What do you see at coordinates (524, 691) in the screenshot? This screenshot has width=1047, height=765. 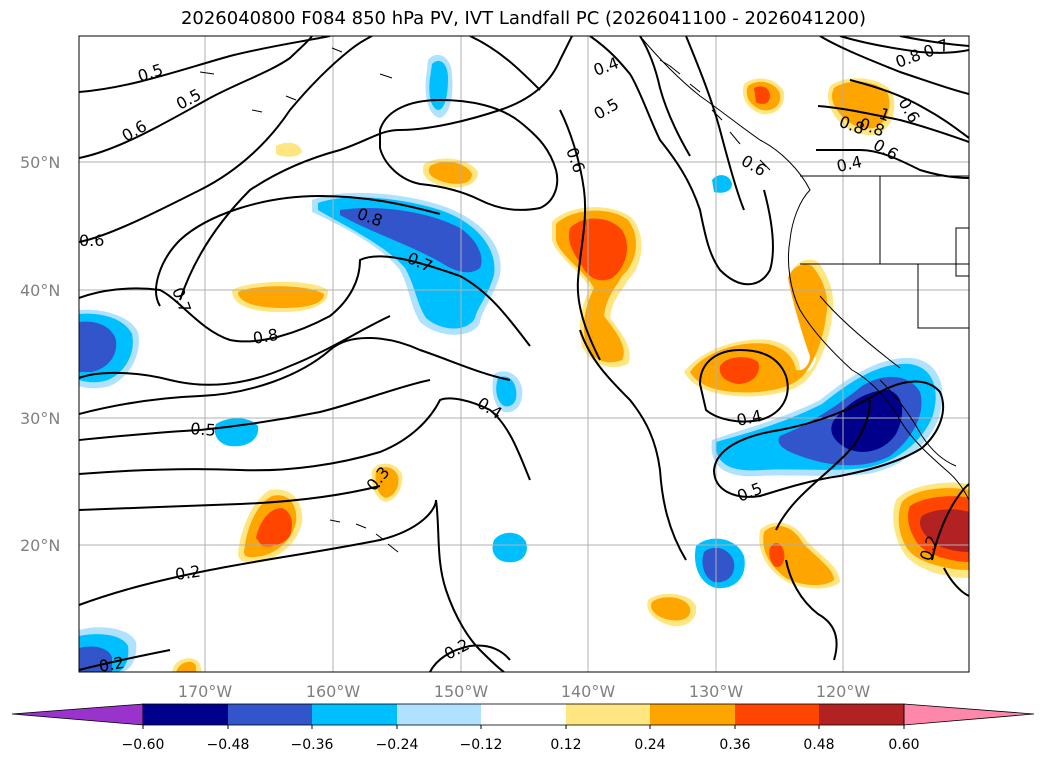 I see `longitude-labels: 170°W 160°W 150°W 140°W 130°W 120°W` at bounding box center [524, 691].